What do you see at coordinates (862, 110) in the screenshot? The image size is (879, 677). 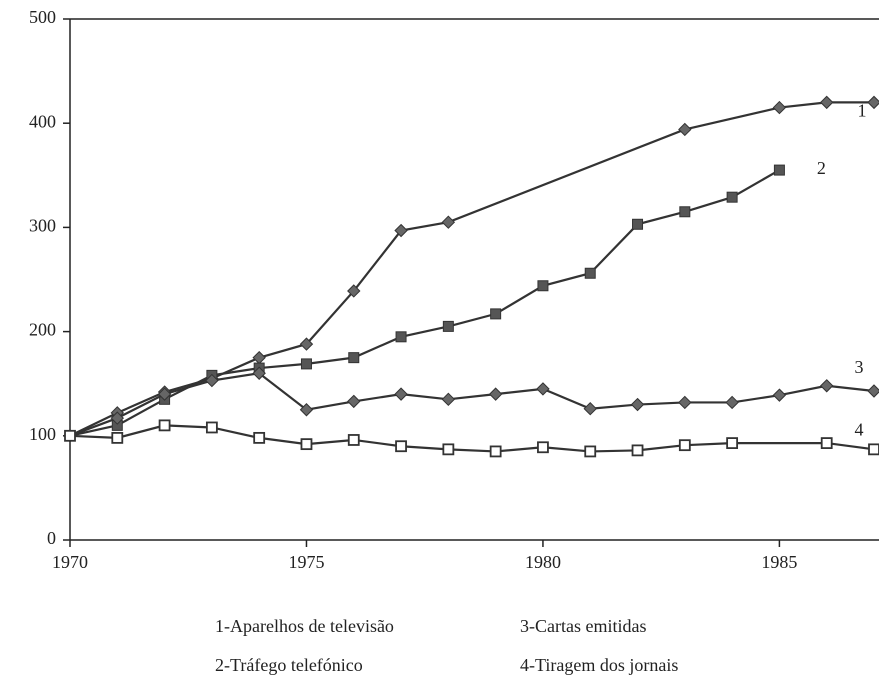 I see `series-label: 1` at bounding box center [862, 110].